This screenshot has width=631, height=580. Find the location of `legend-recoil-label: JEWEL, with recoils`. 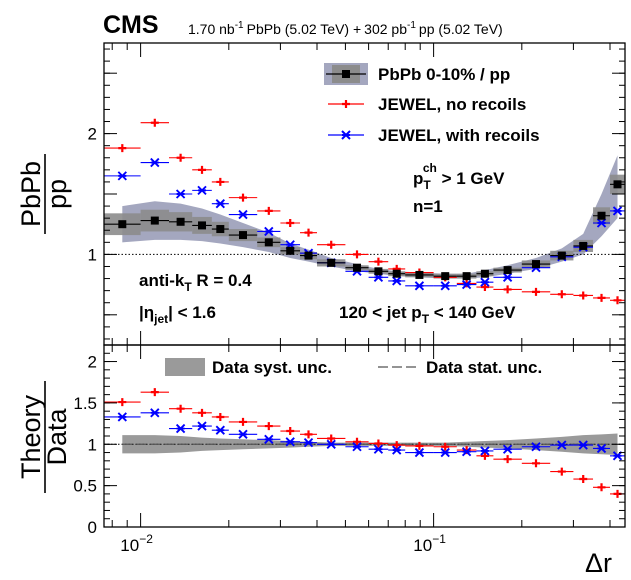

legend-recoil-label: JEWEL, with recoils is located at coordinates (459, 135).